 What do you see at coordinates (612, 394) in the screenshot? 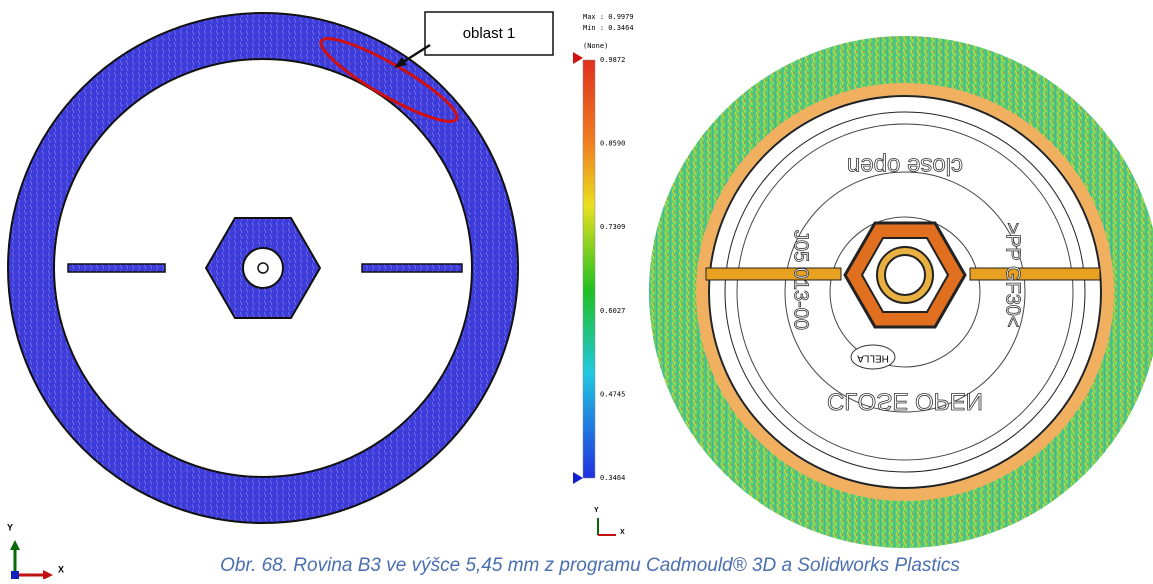
I see `scale-label: 0.4745` at bounding box center [612, 394].